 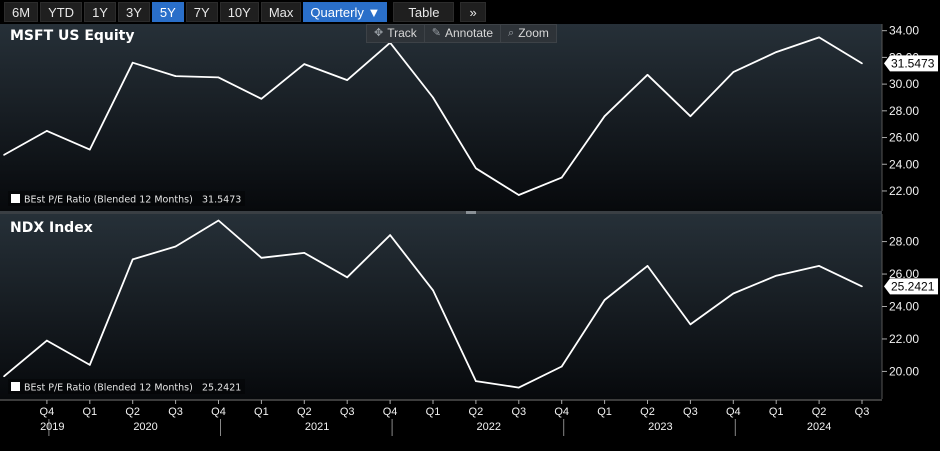 I want to click on x-year-label: 2020, so click(x=145, y=427).